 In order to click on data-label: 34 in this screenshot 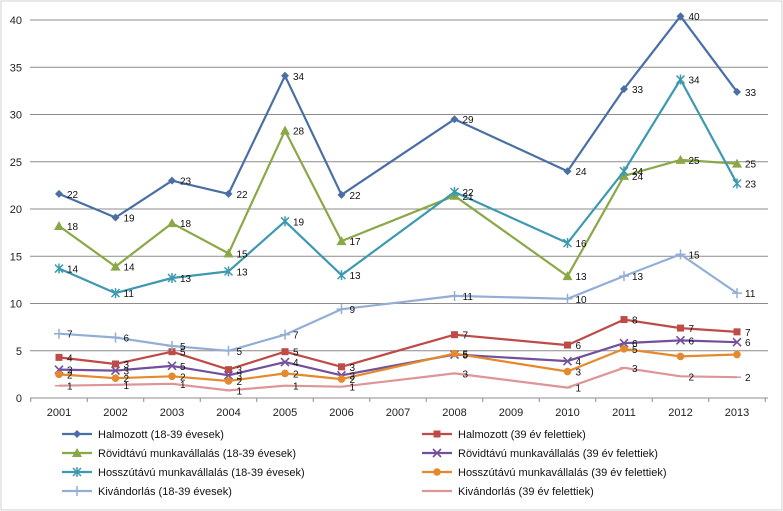, I will do `click(299, 77)`.